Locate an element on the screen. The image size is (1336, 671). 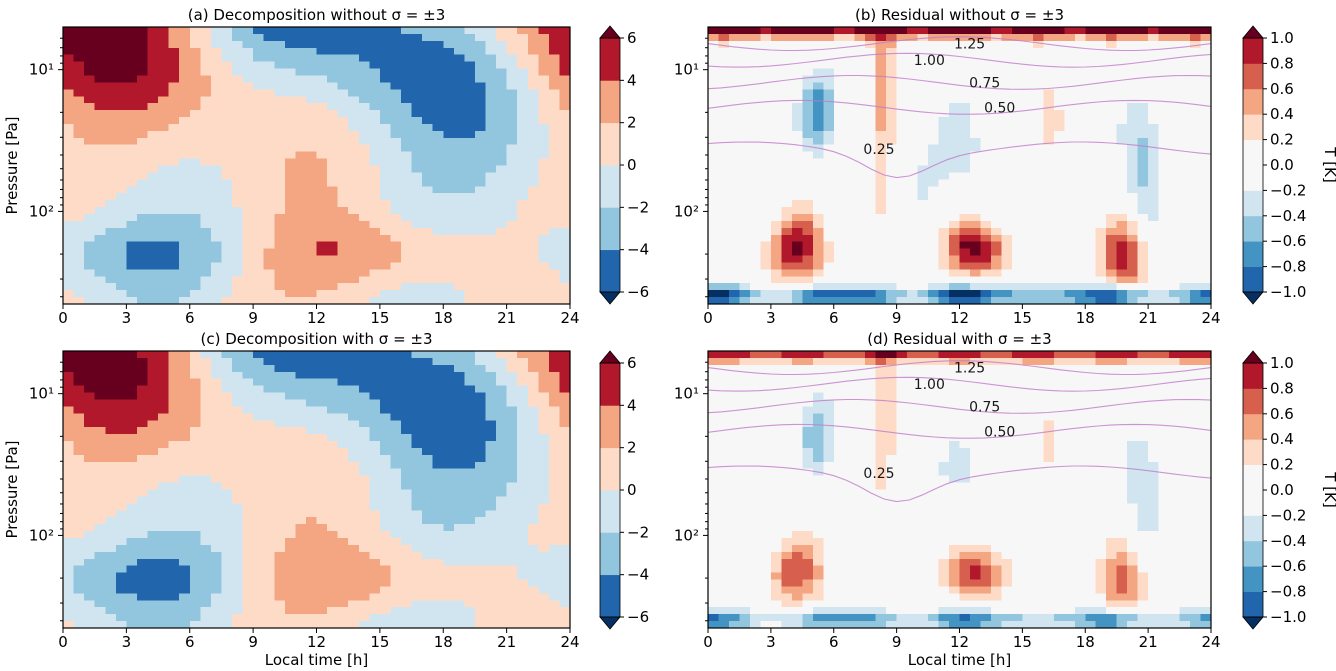
colorbar-band is located at coordinates (1253, 127).